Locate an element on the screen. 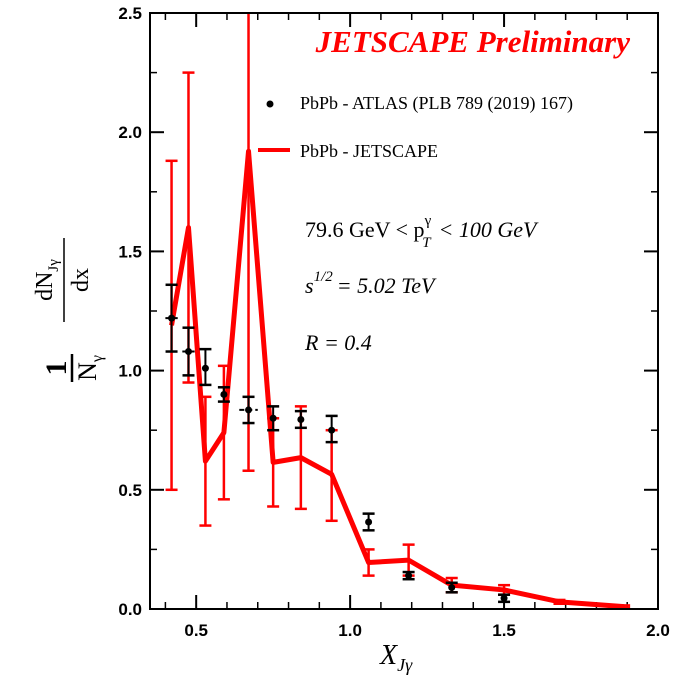  x-tick-label: 1.5 is located at coordinates (504, 630).